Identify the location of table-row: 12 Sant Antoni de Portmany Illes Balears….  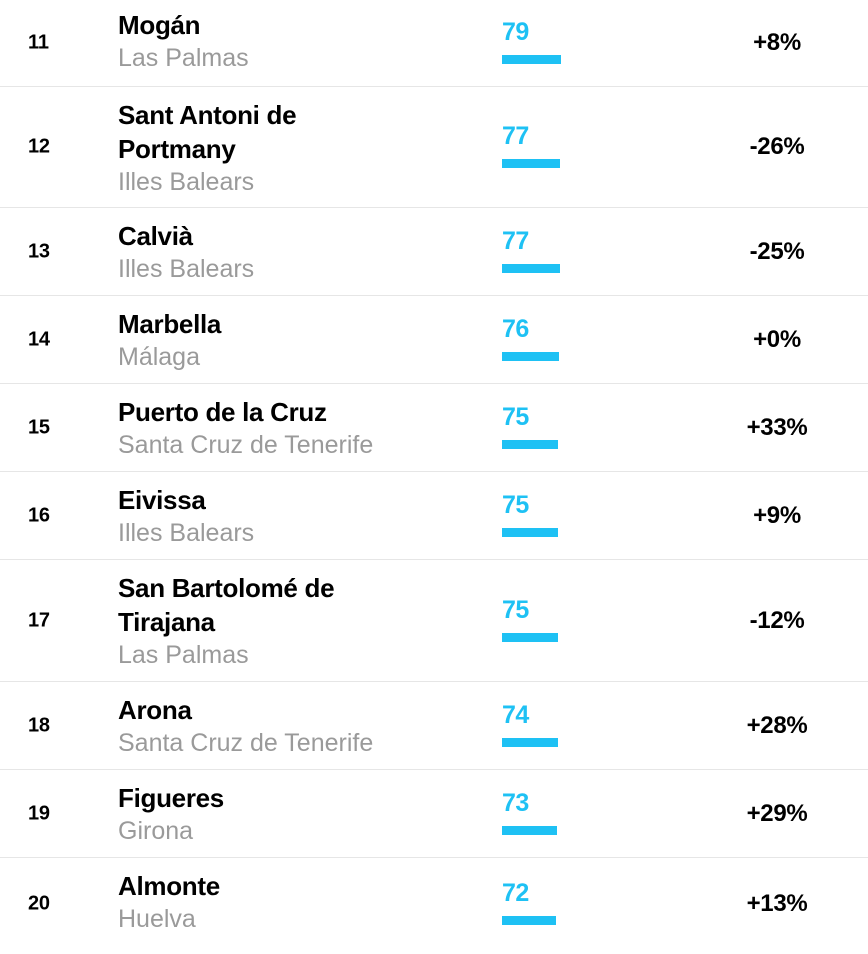
(434, 147).